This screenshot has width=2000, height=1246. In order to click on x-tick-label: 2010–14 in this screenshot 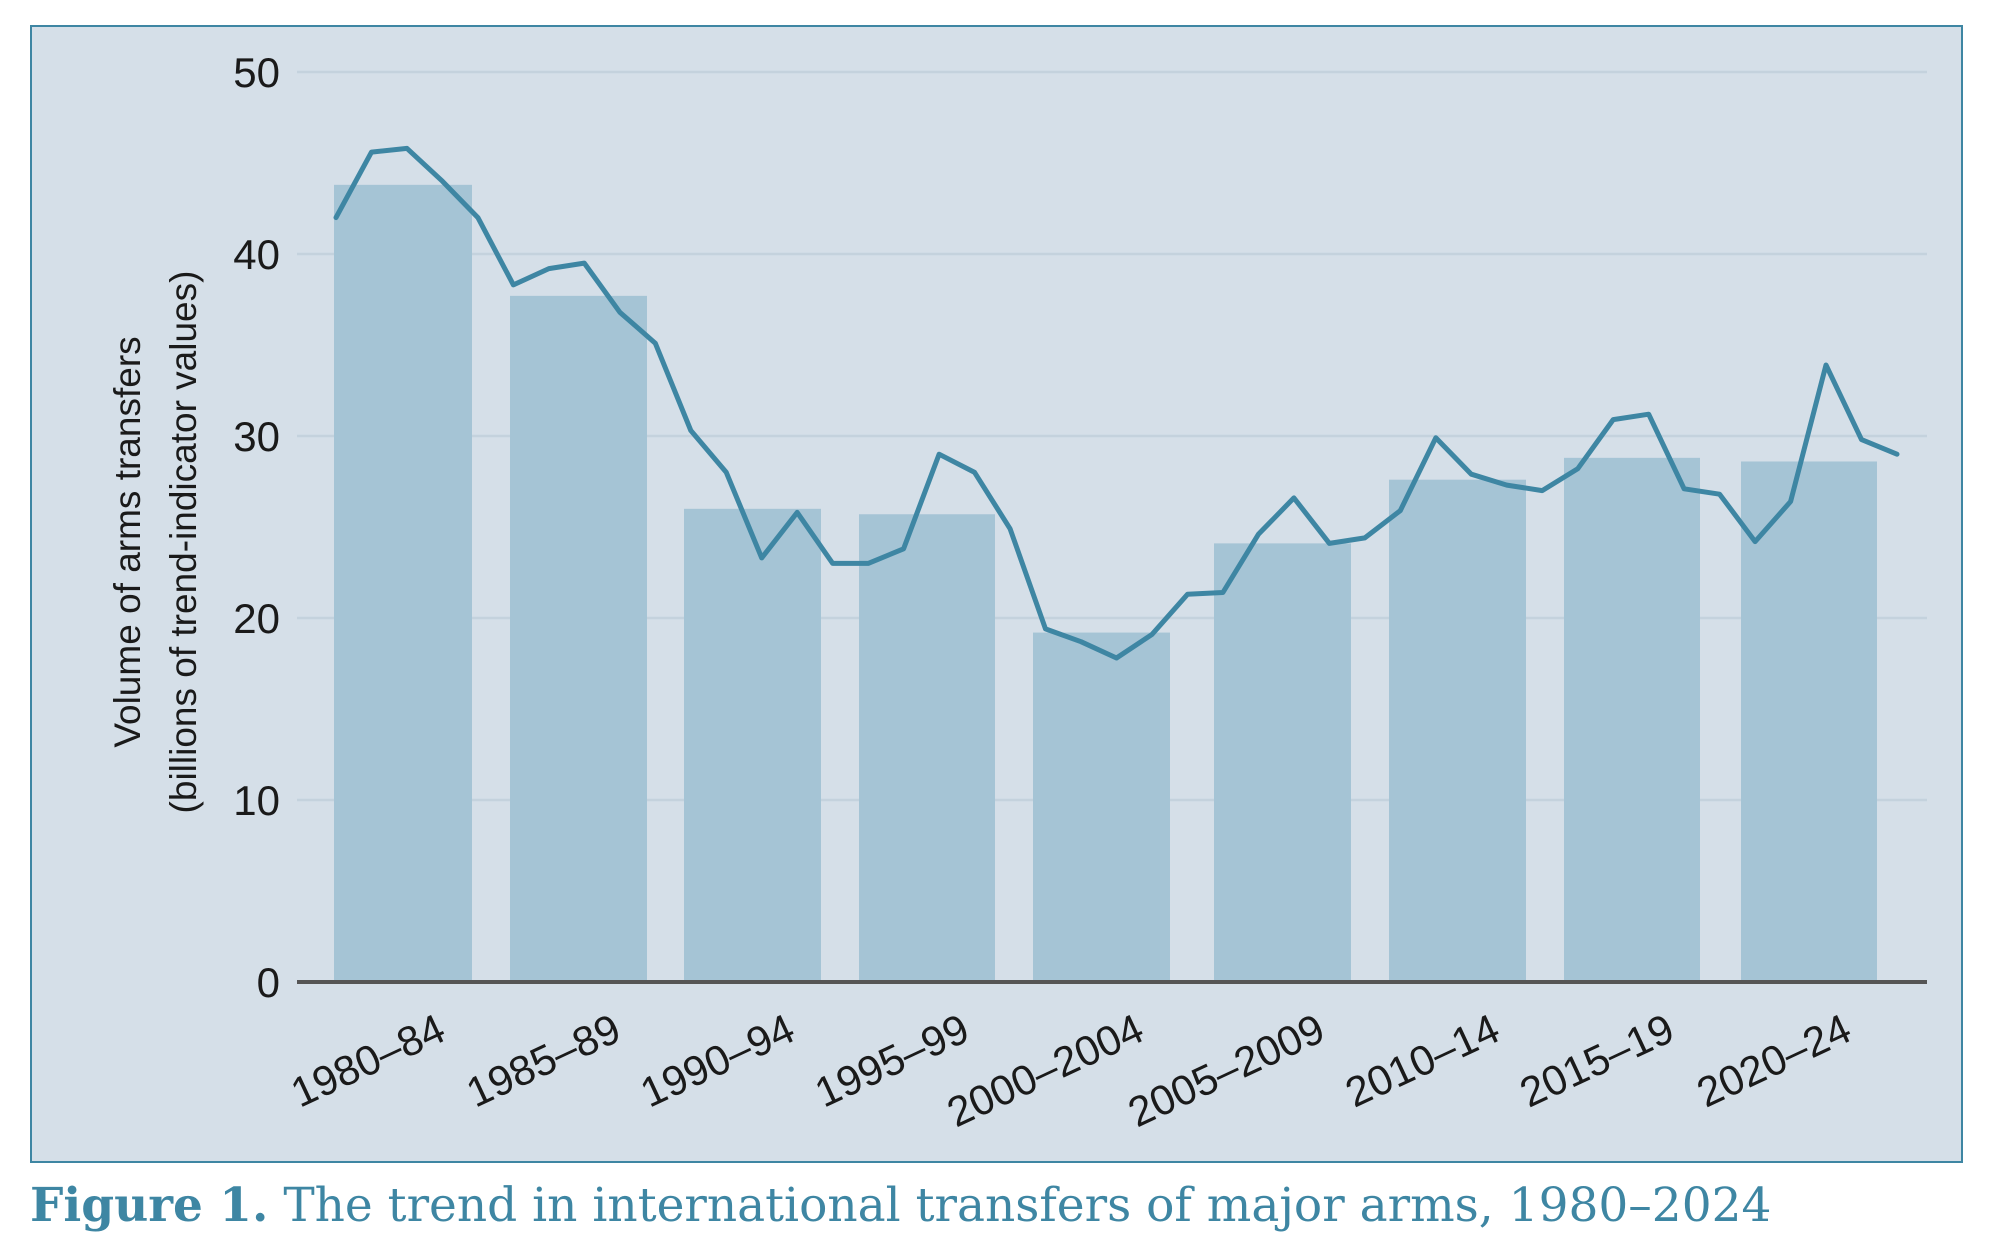, I will do `click(1422, 1061)`.